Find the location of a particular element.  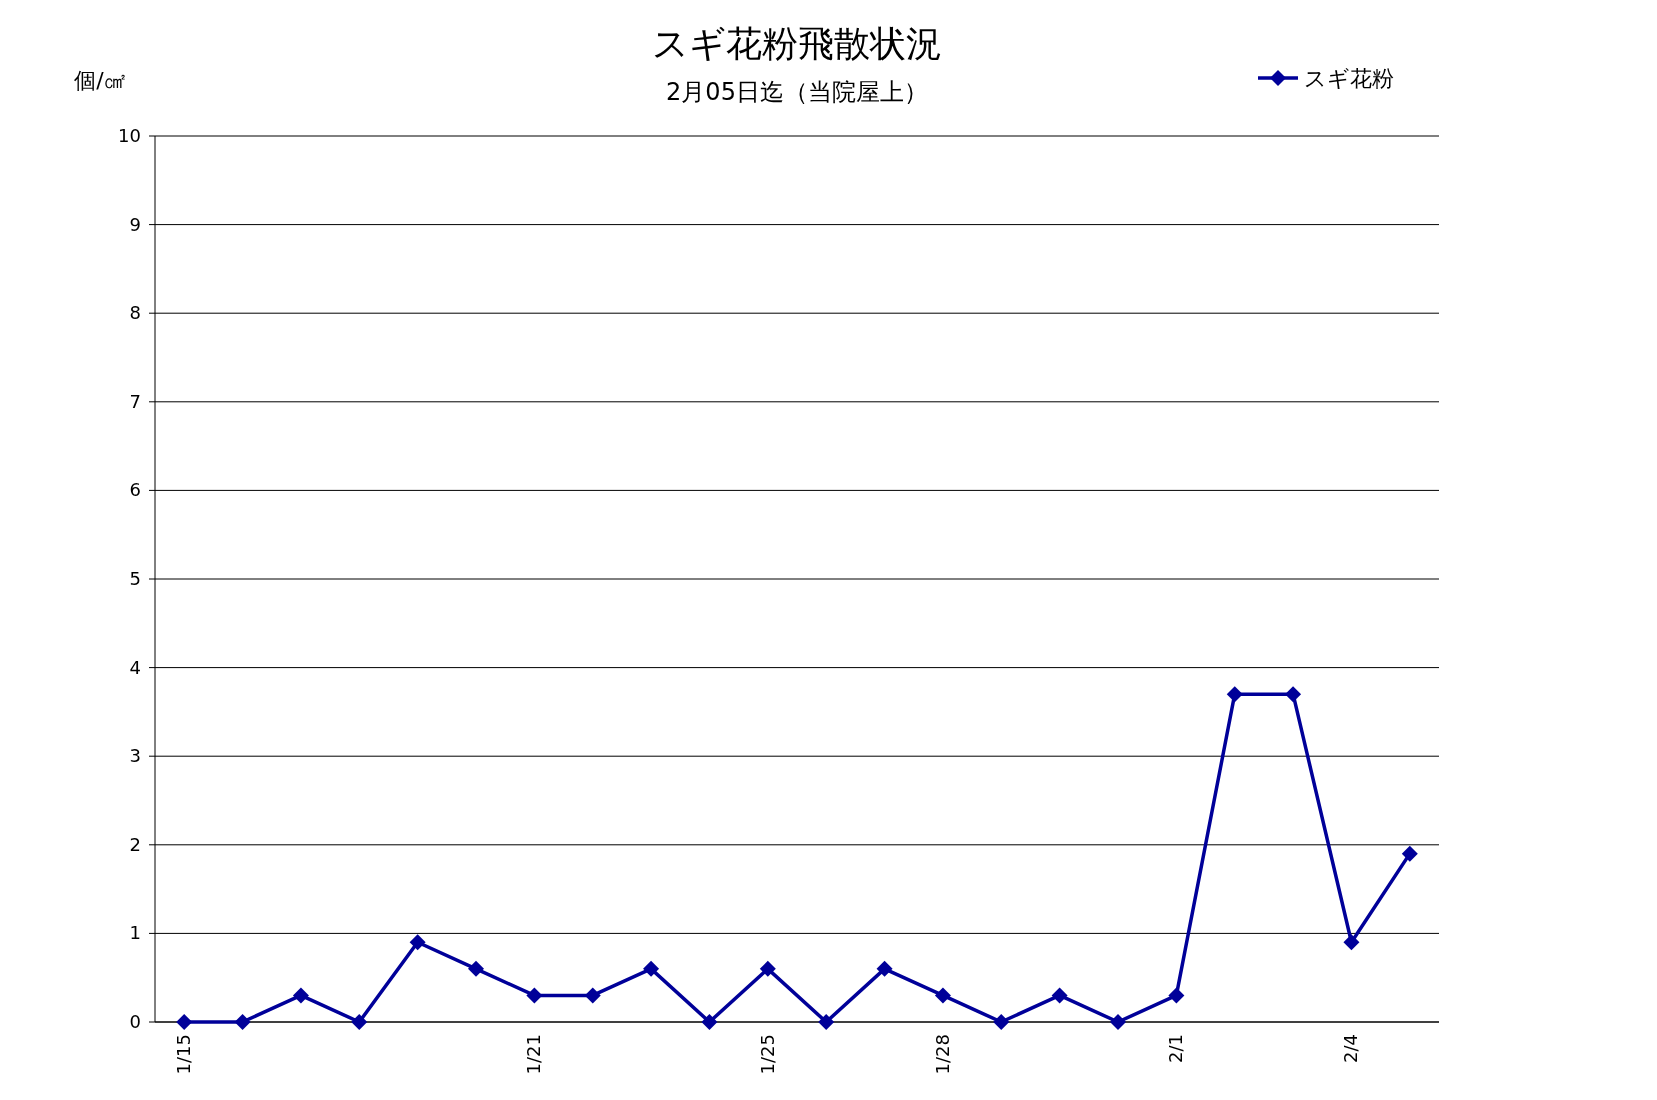

y-axis-title: 個/㎠ is located at coordinates (100, 80).